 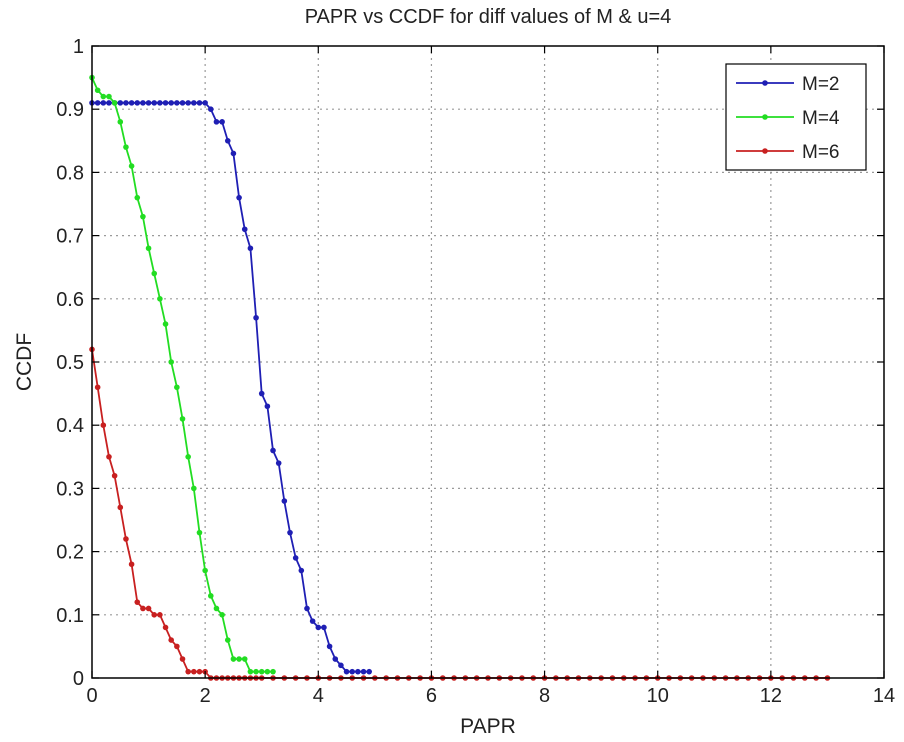 I want to click on x-tick-label: 4, so click(x=318, y=696).